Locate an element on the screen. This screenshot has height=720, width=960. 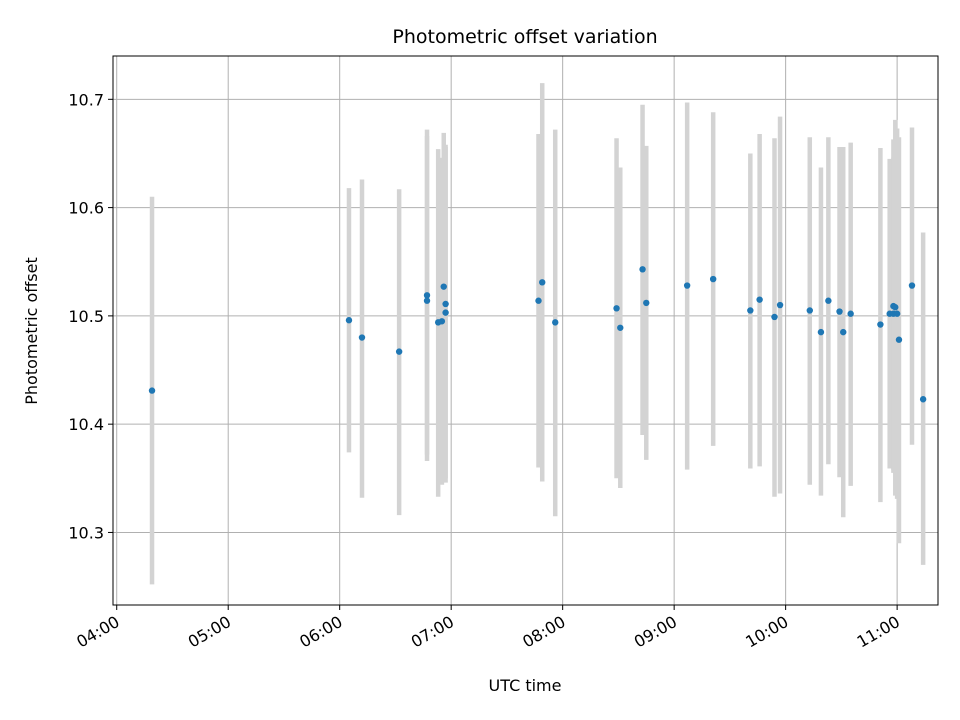
y-tick-label: 10.7 is located at coordinates (86, 99).